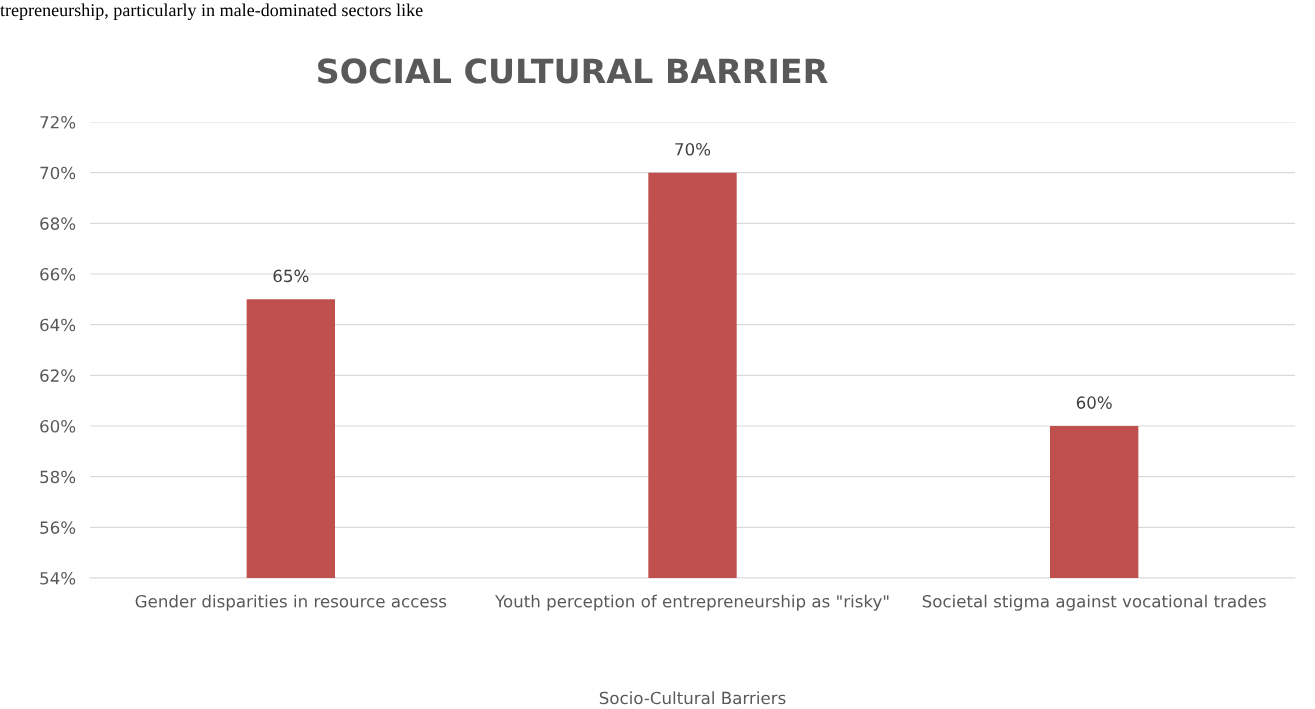 The height and width of the screenshot is (709, 1315). Describe the element at coordinates (211, 11) in the screenshot. I see `text: trepreneurship, particularly in male-dominated sectors like` at that location.